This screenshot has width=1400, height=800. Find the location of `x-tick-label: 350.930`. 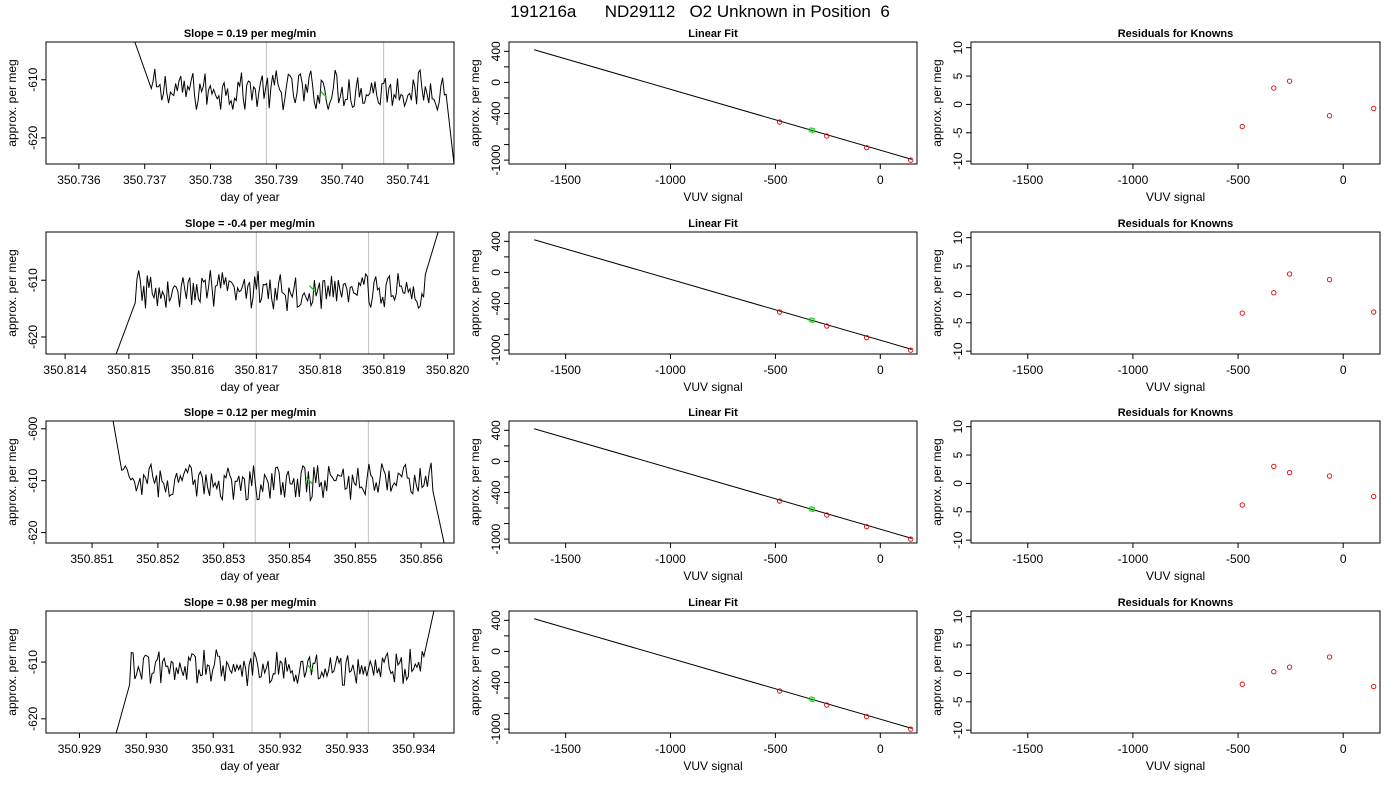

x-tick-label: 350.930 is located at coordinates (147, 749).